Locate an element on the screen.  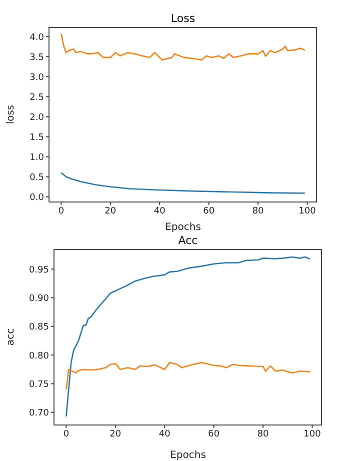
y-tick-label: 4.0 is located at coordinates (37, 37).